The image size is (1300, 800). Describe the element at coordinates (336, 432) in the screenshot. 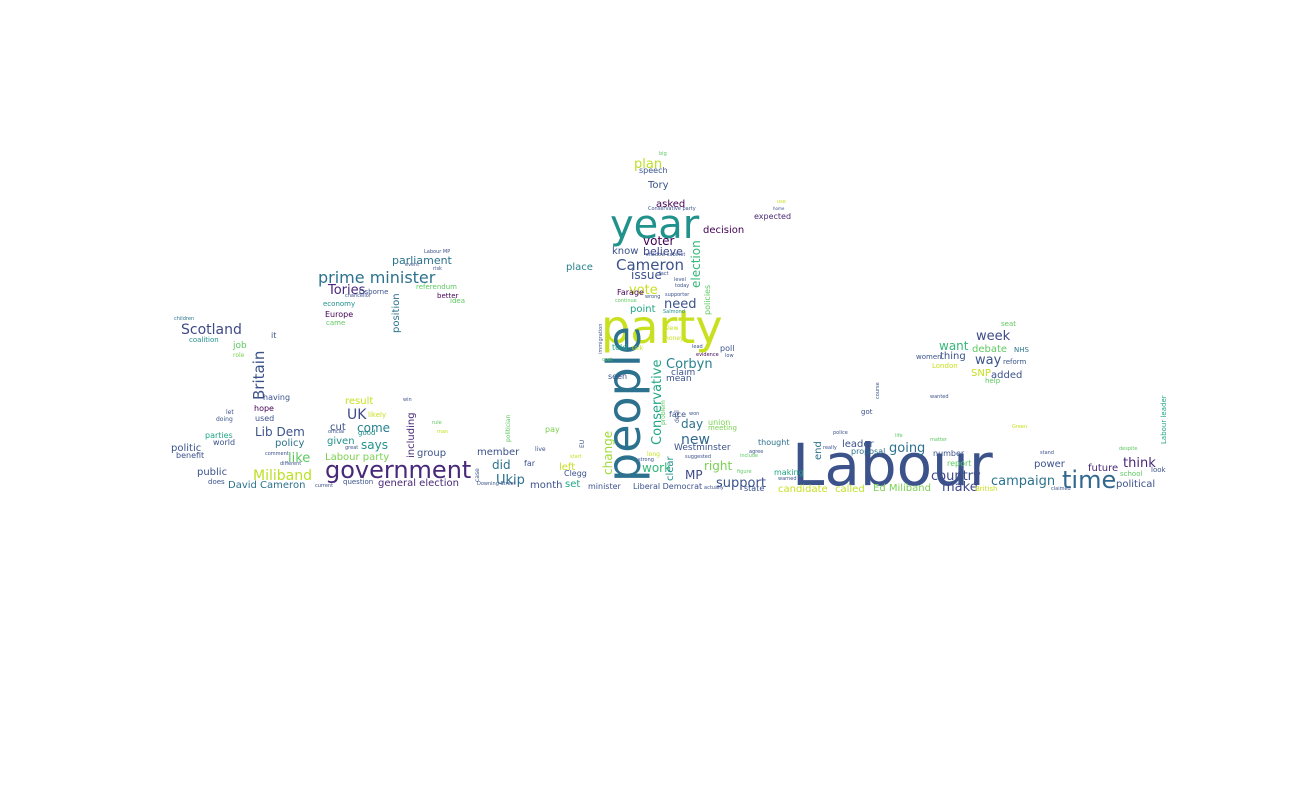

I see `word-official: official` at that location.